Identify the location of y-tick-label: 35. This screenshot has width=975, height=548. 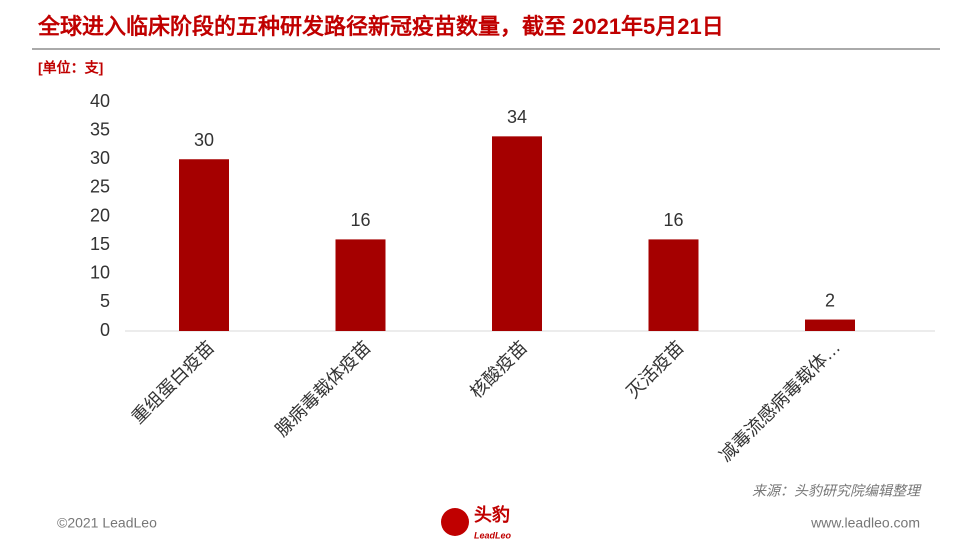
(100, 129).